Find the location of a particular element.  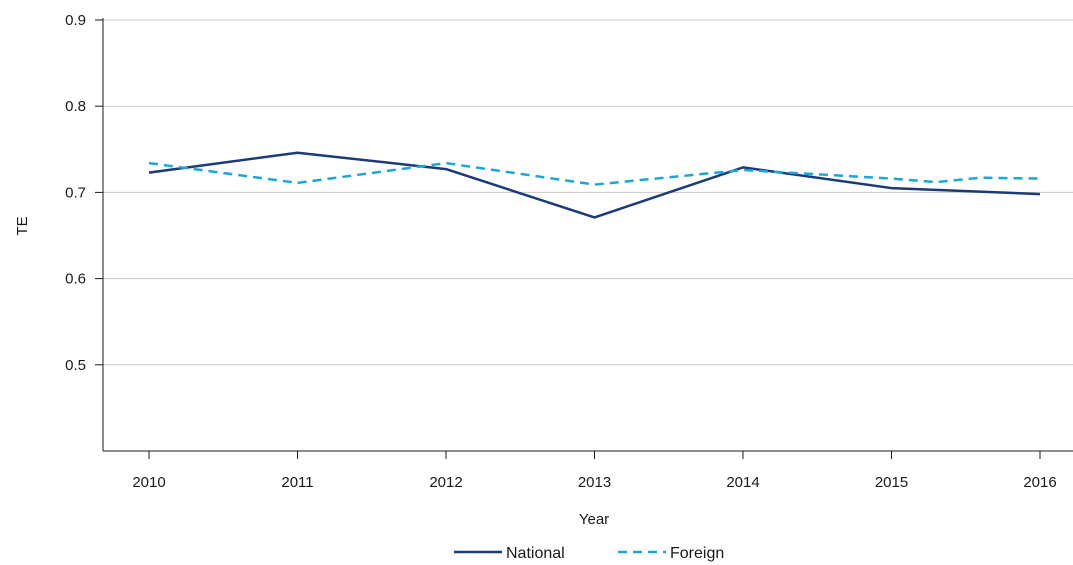

y-axis-title: TE is located at coordinates (22, 225).